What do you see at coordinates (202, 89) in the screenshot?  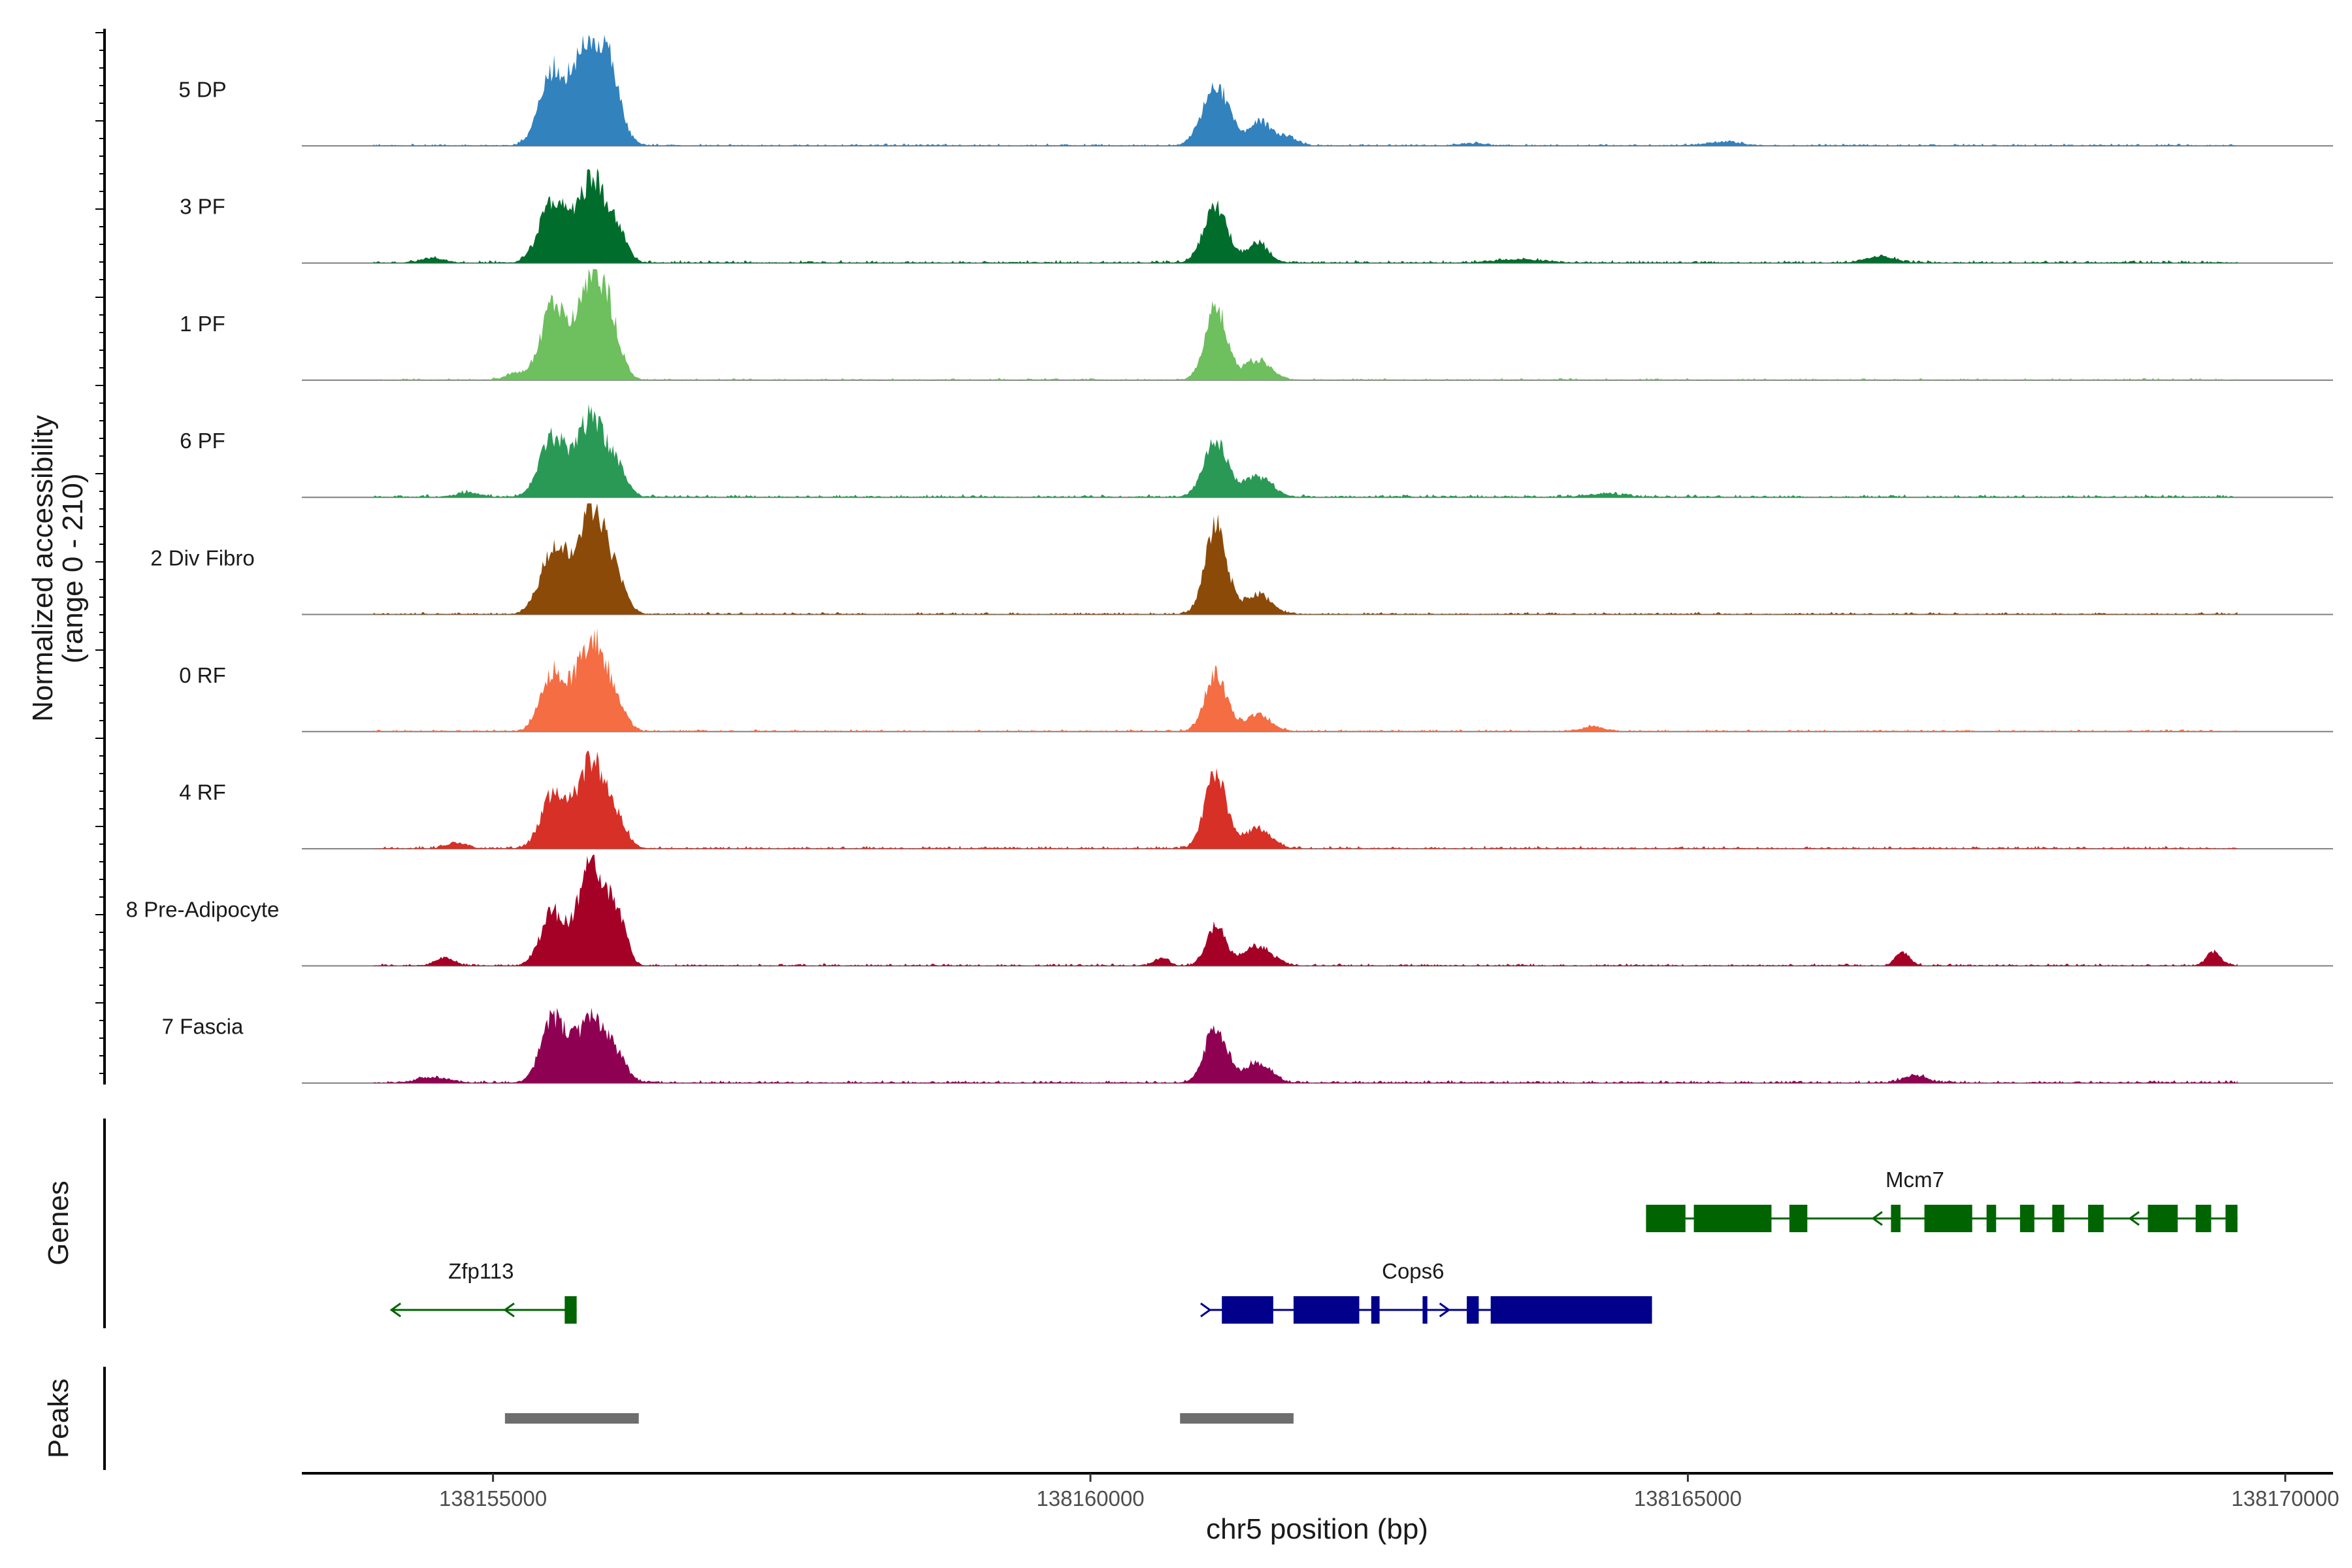 I see `track-label: 5 DP` at bounding box center [202, 89].